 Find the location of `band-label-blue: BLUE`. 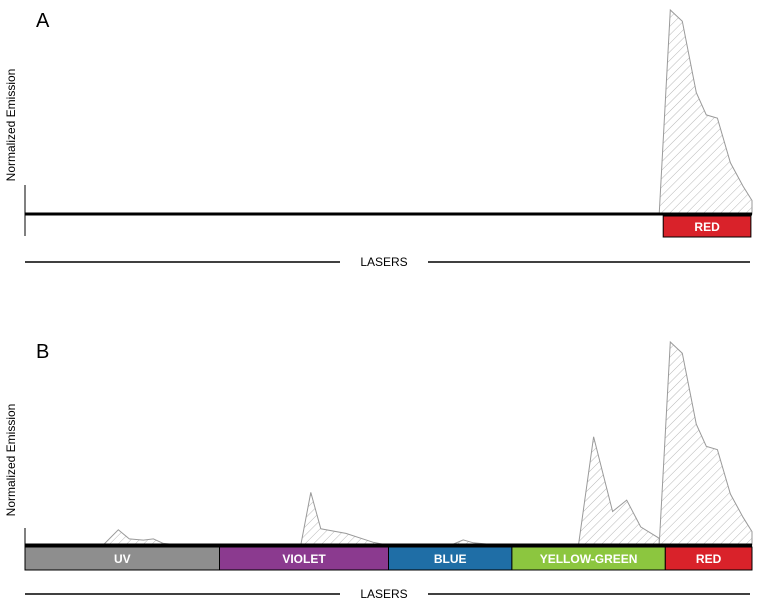

band-label-blue: BLUE is located at coordinates (450, 559).